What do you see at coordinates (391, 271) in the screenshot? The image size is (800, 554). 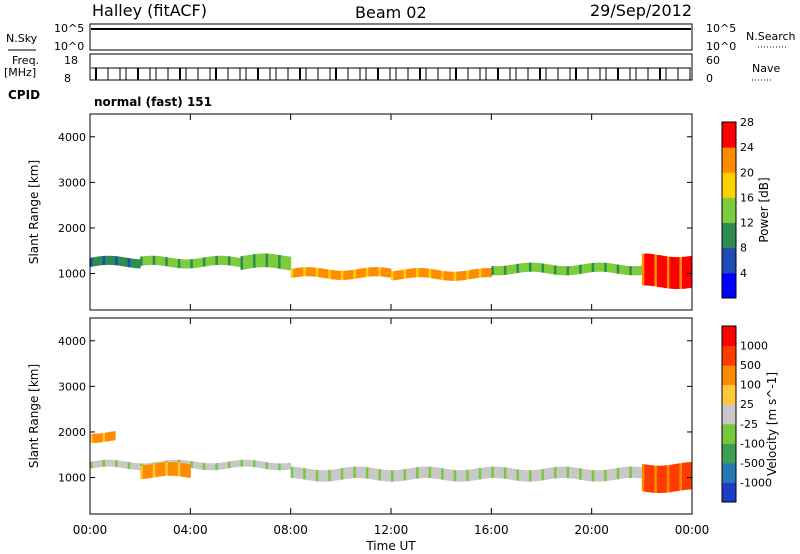 I see `power-heatmap` at bounding box center [391, 271].